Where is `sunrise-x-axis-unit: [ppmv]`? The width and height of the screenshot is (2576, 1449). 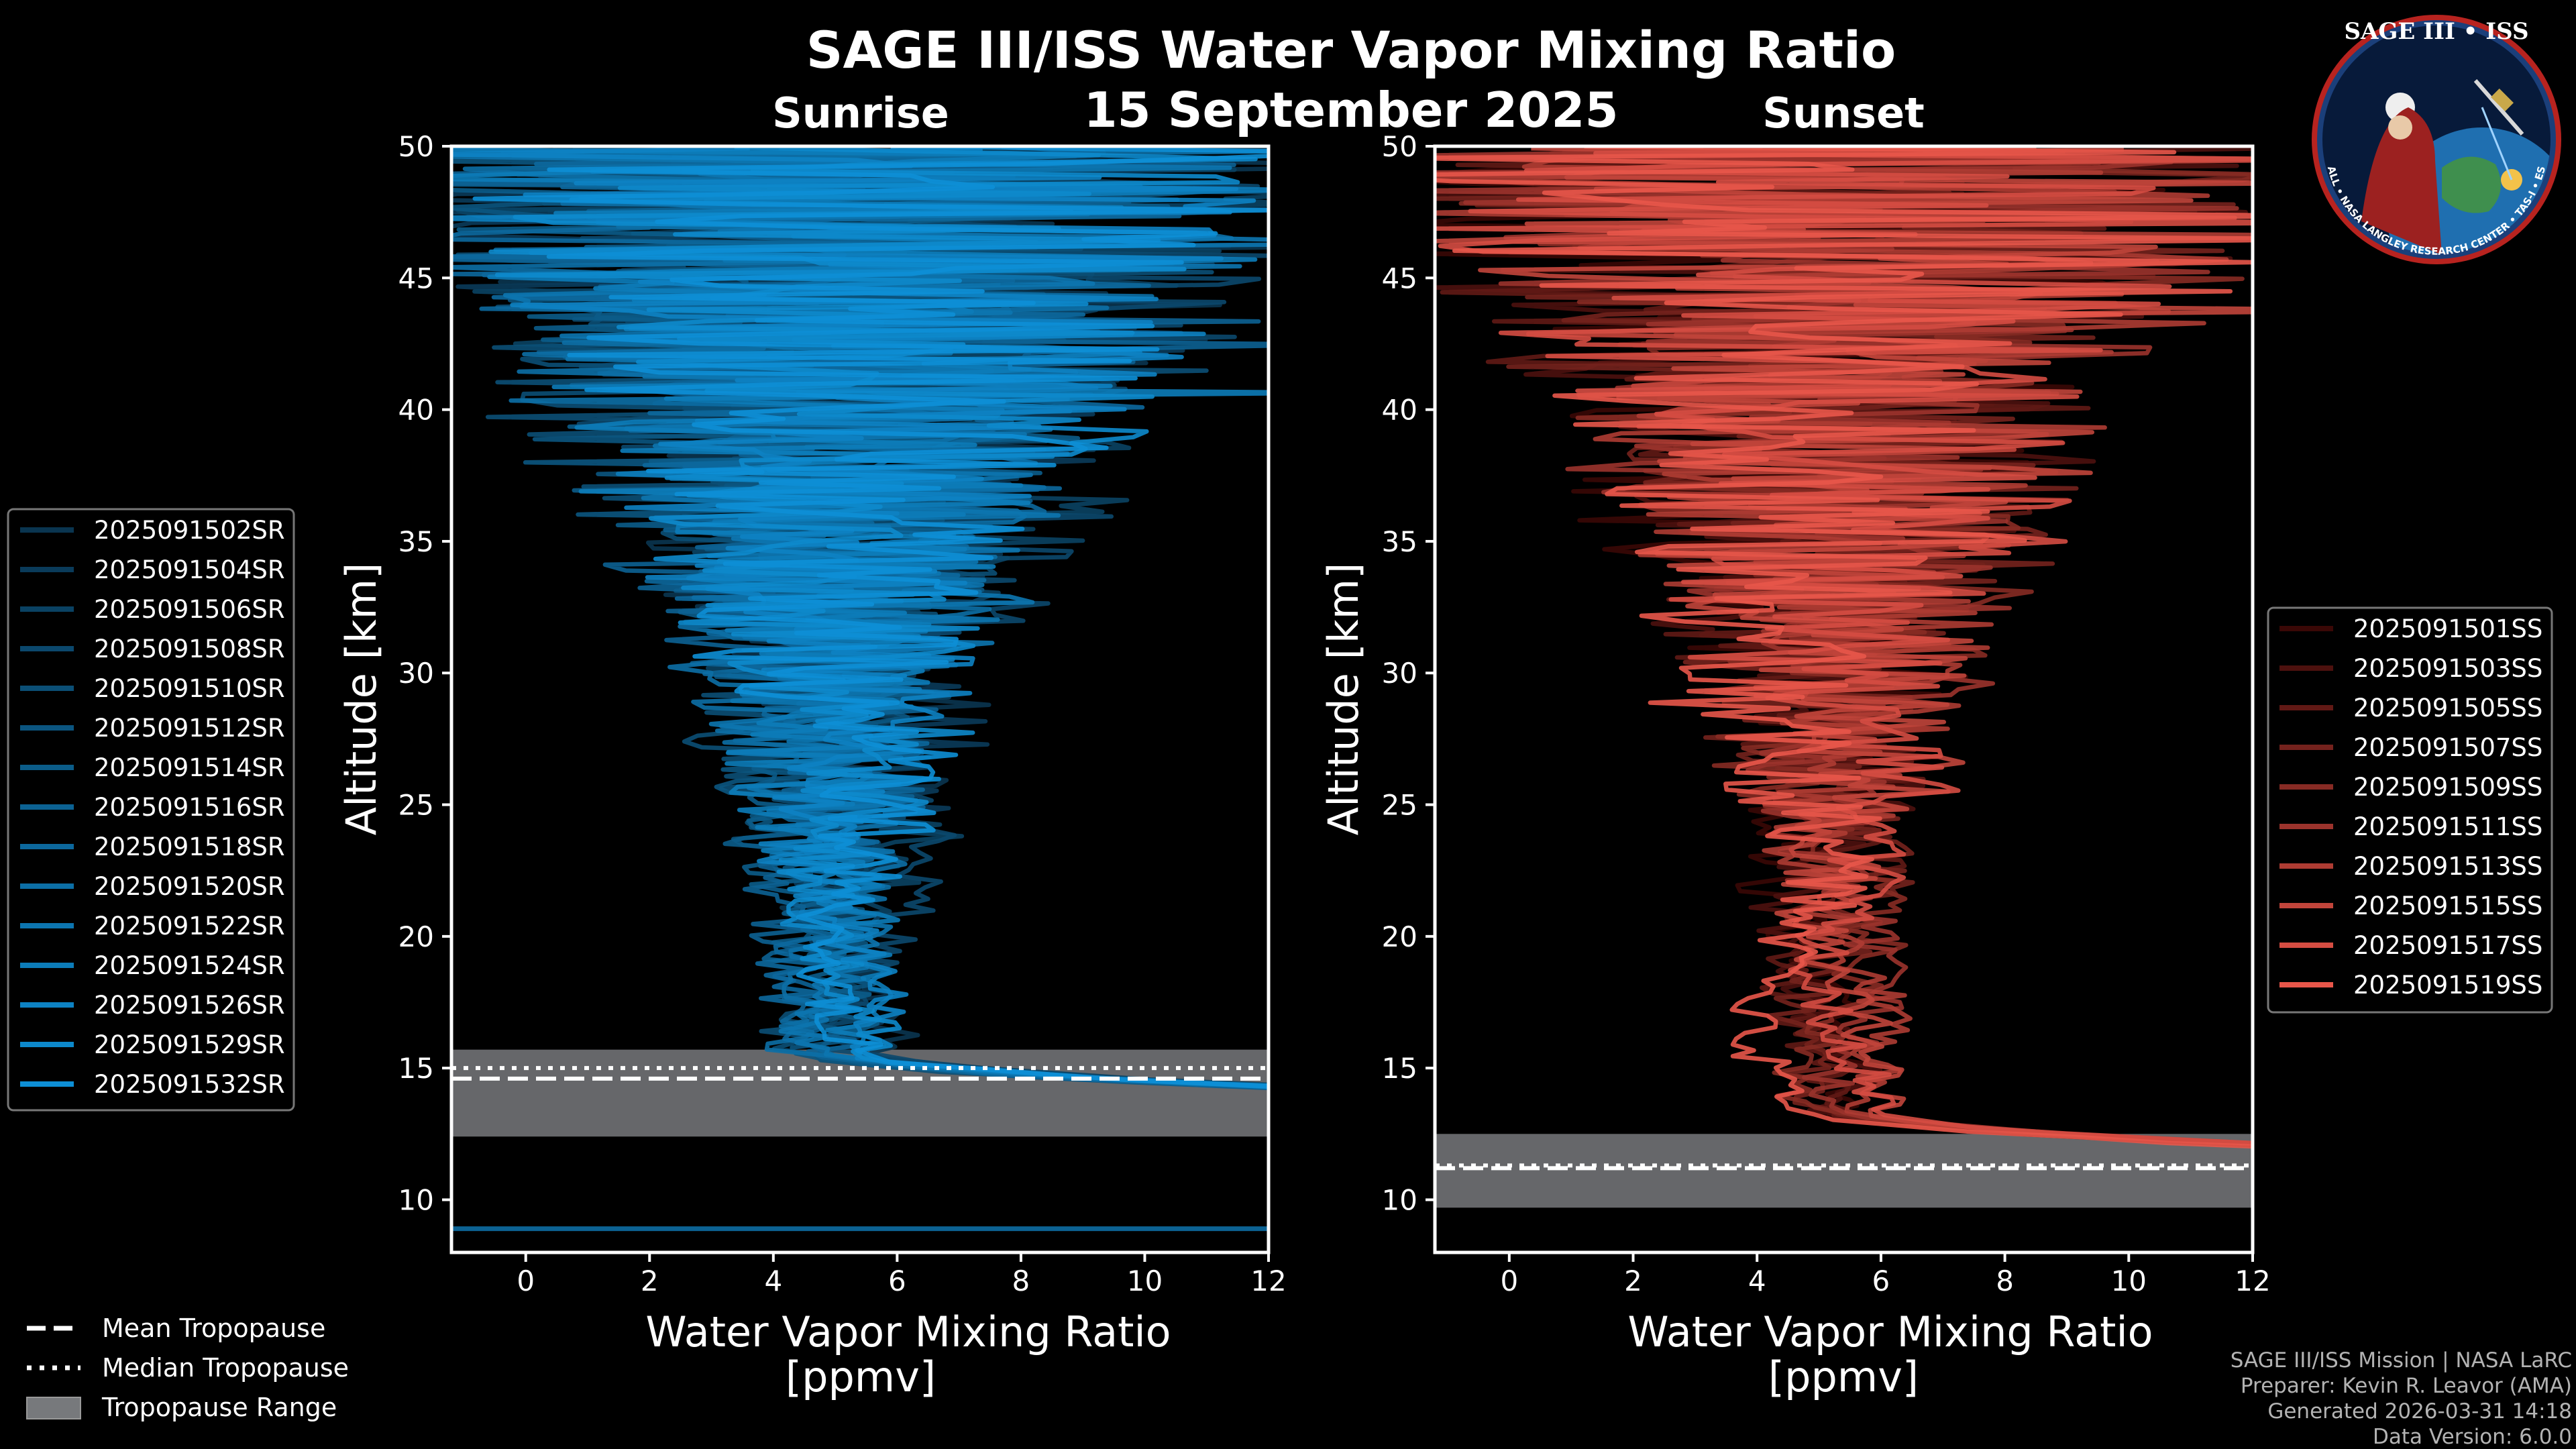 sunrise-x-axis-unit: [ppmv] is located at coordinates (861, 1376).